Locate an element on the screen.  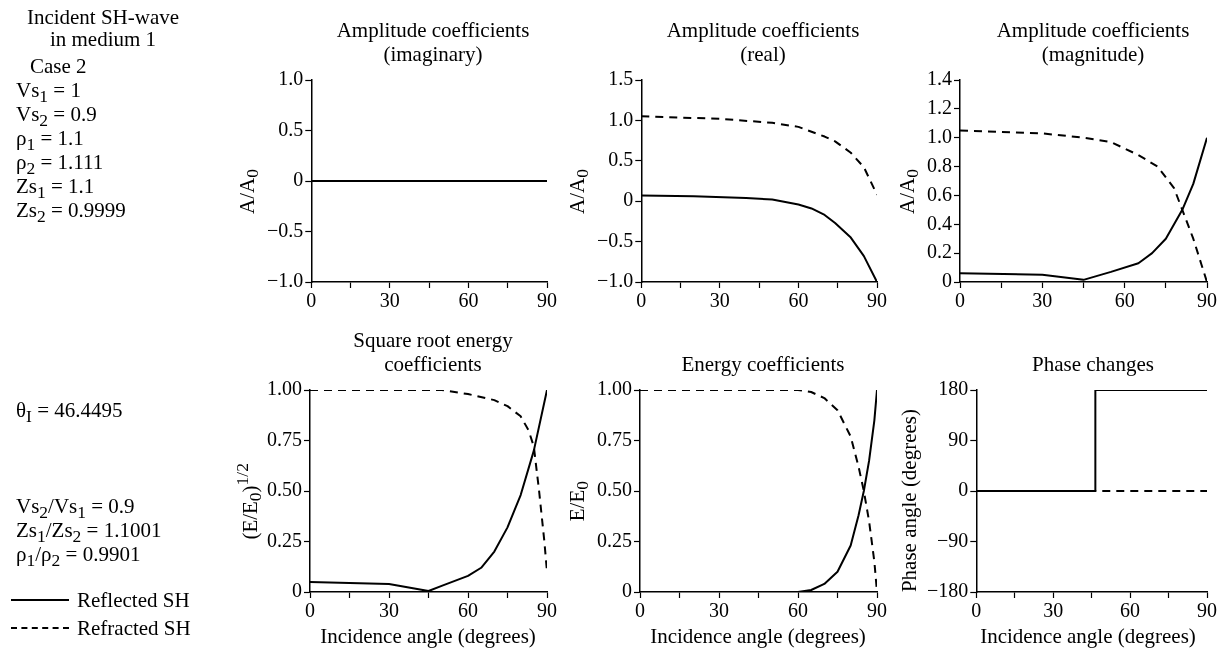
chart-title: Phase changes is located at coordinates (1093, 363).